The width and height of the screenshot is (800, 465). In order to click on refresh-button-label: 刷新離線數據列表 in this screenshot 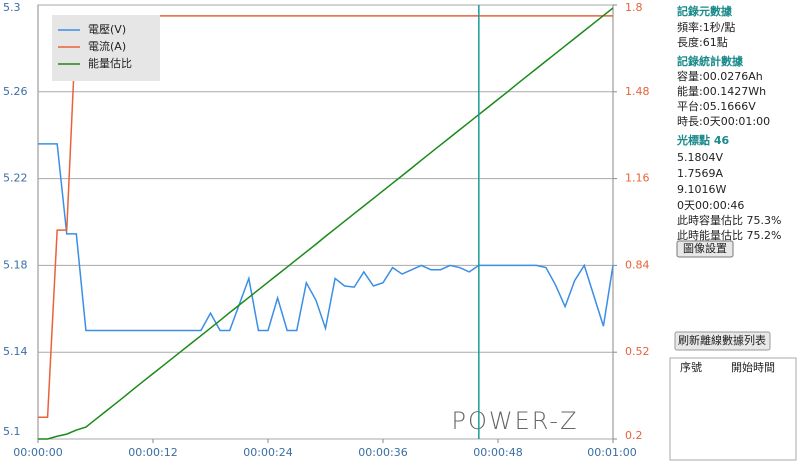, I will do `click(722, 340)`.